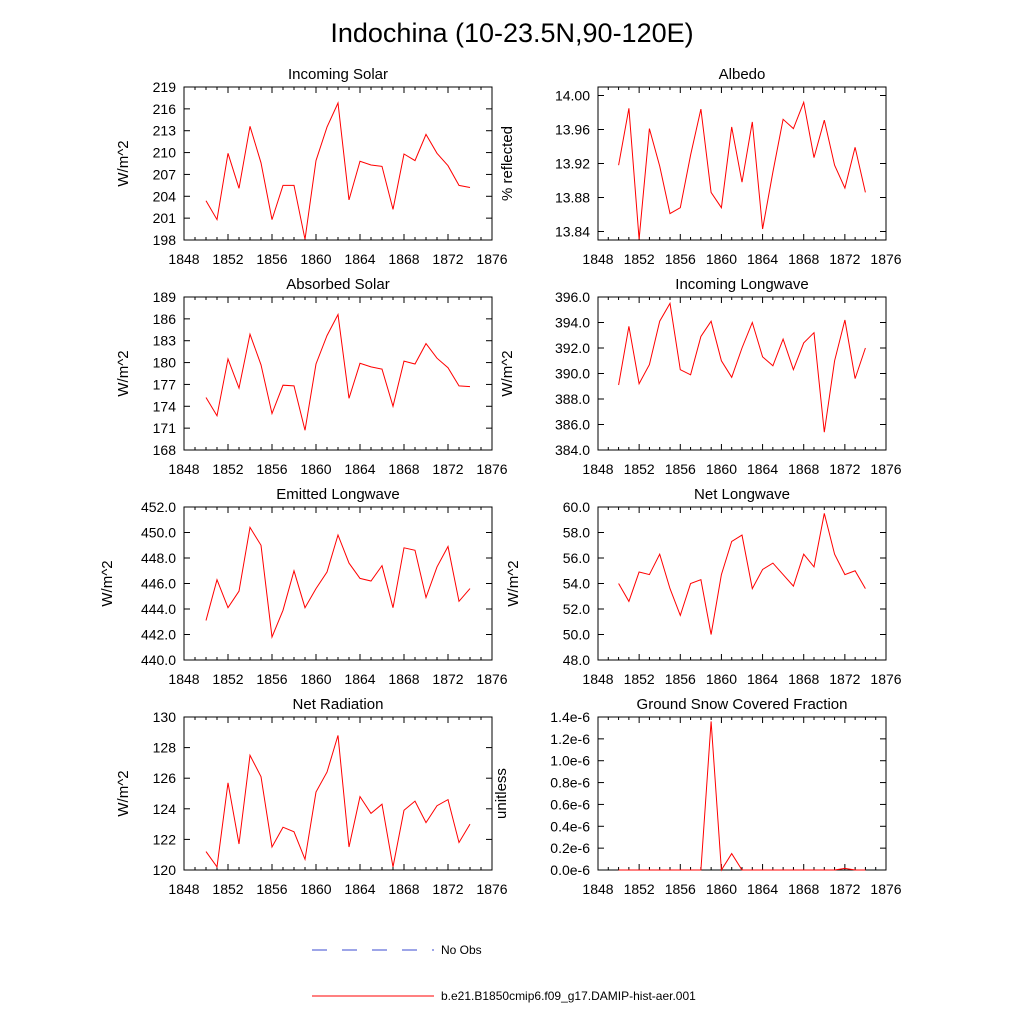 Image resolution: width=1024 pixels, height=1024 pixels. What do you see at coordinates (165, 778) in the screenshot?
I see `y-tick-label: 126` at bounding box center [165, 778].